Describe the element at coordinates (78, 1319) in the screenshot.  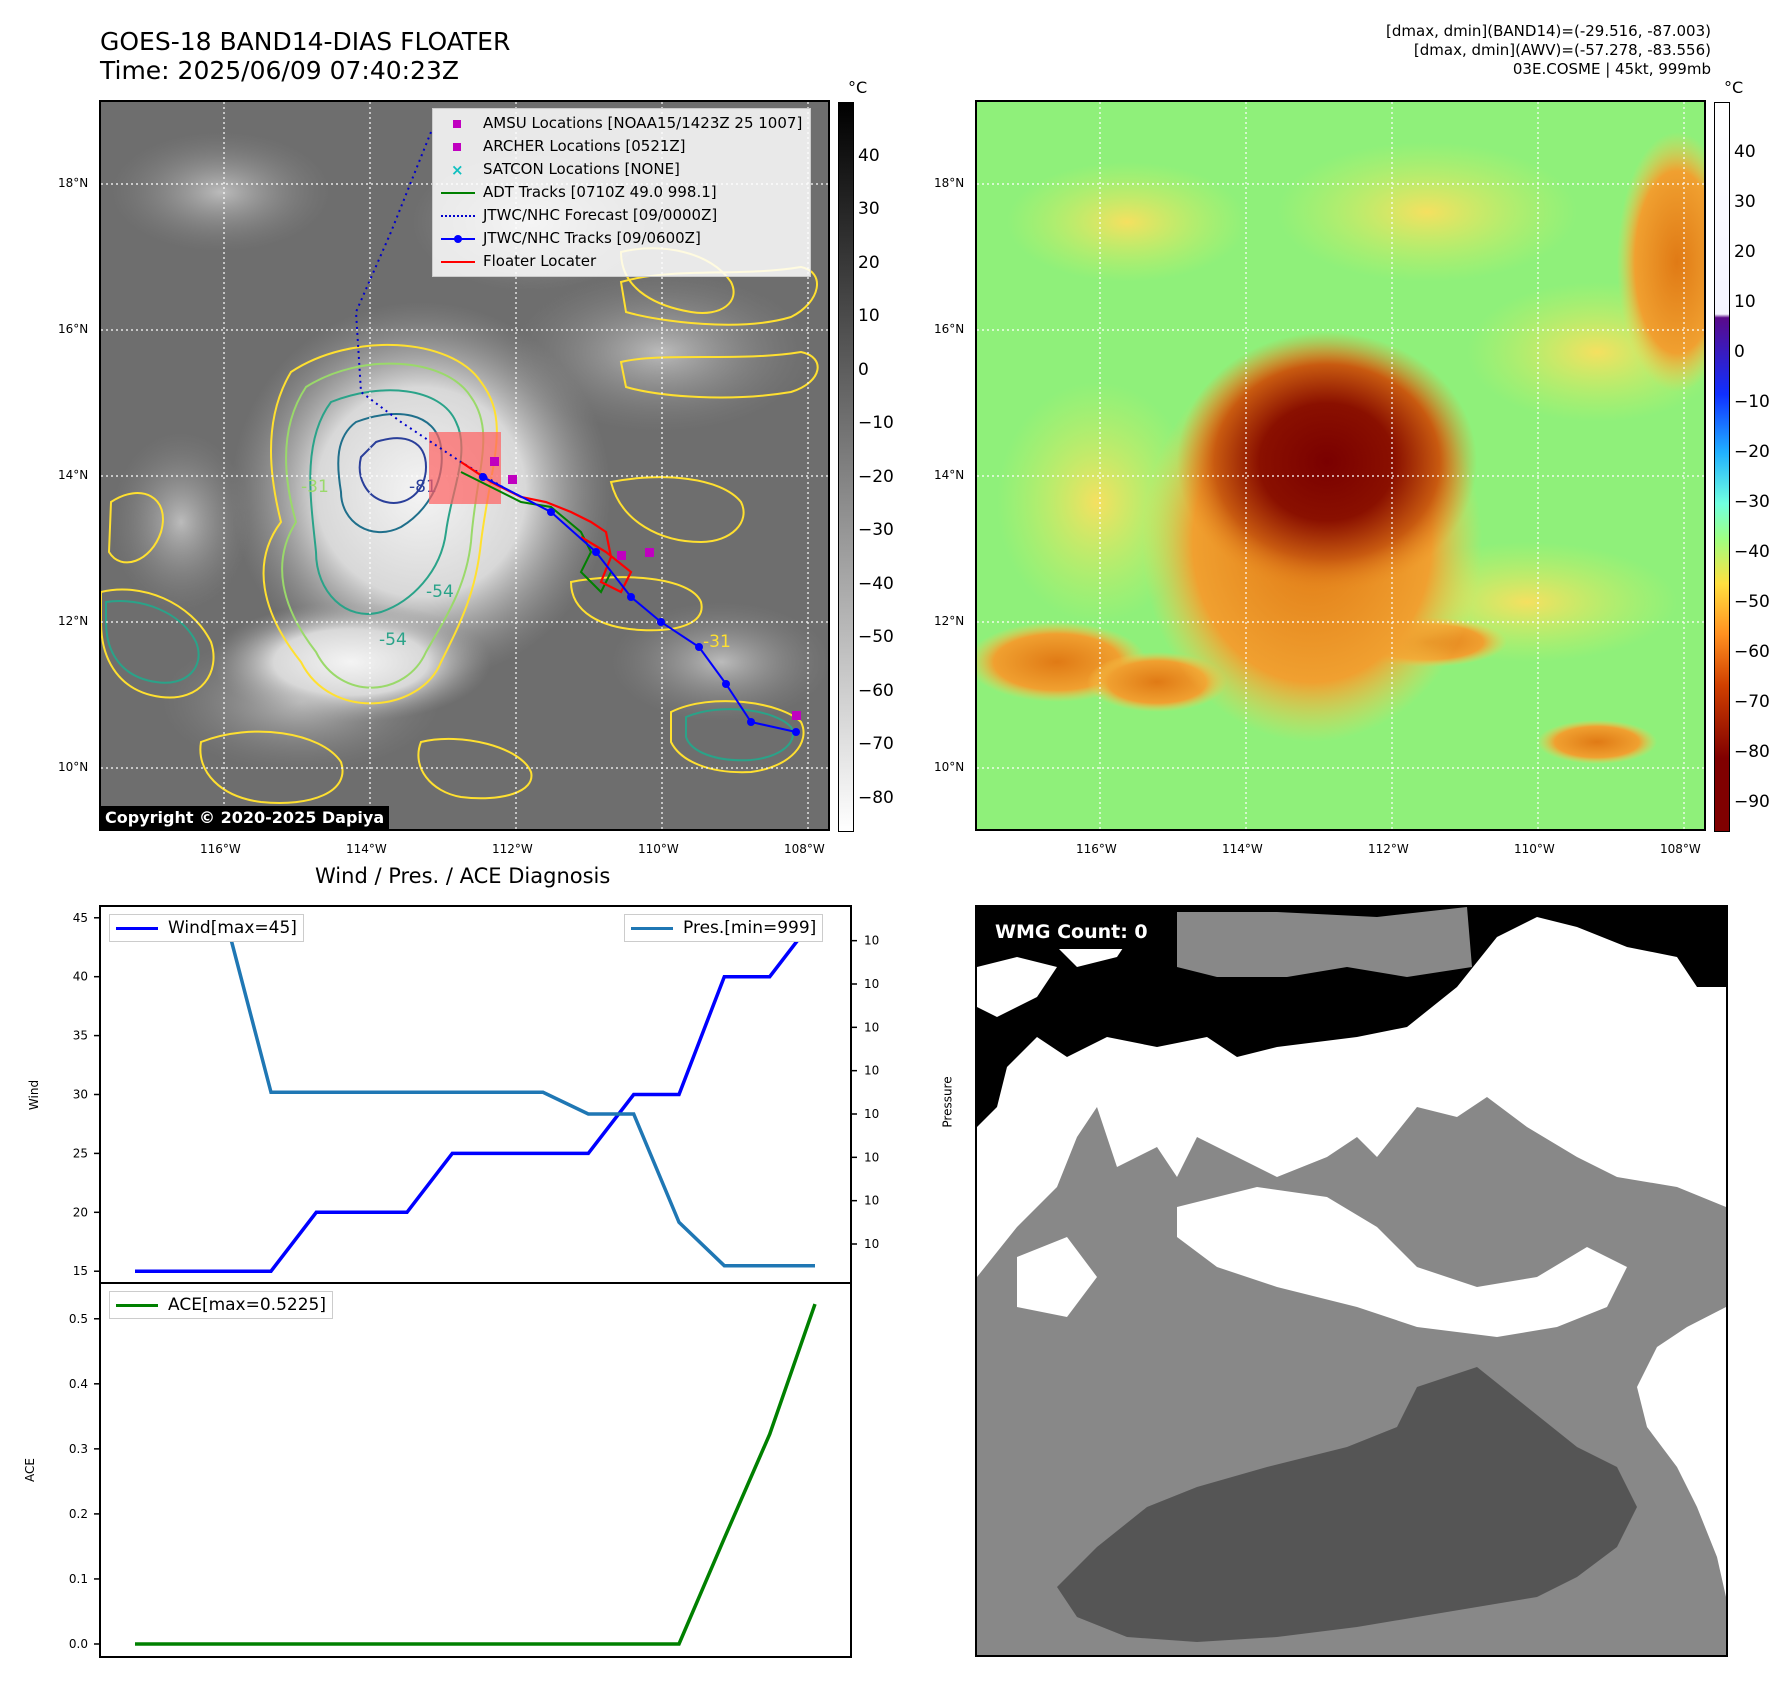
I see `tick-label: 0.5` at that location.